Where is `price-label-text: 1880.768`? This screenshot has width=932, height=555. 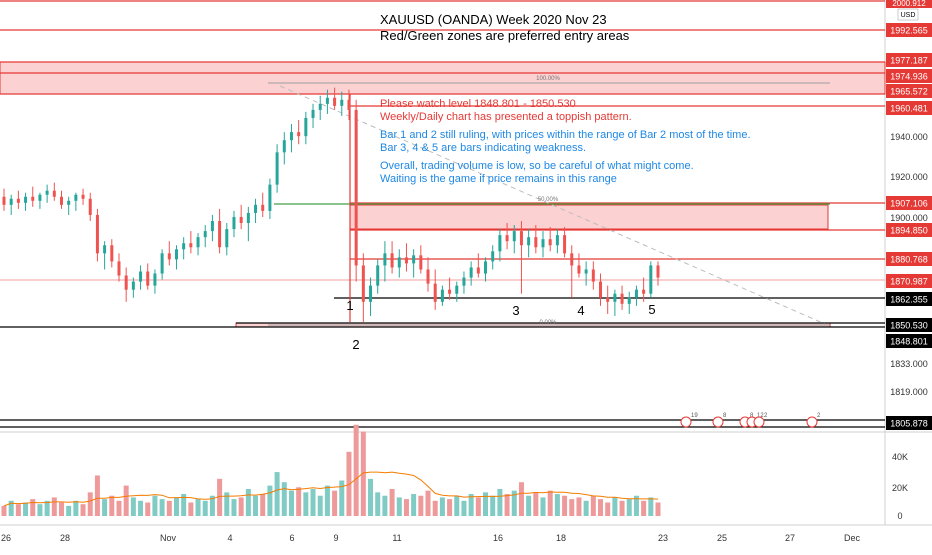 price-label-text: 1880.768 is located at coordinates (909, 260).